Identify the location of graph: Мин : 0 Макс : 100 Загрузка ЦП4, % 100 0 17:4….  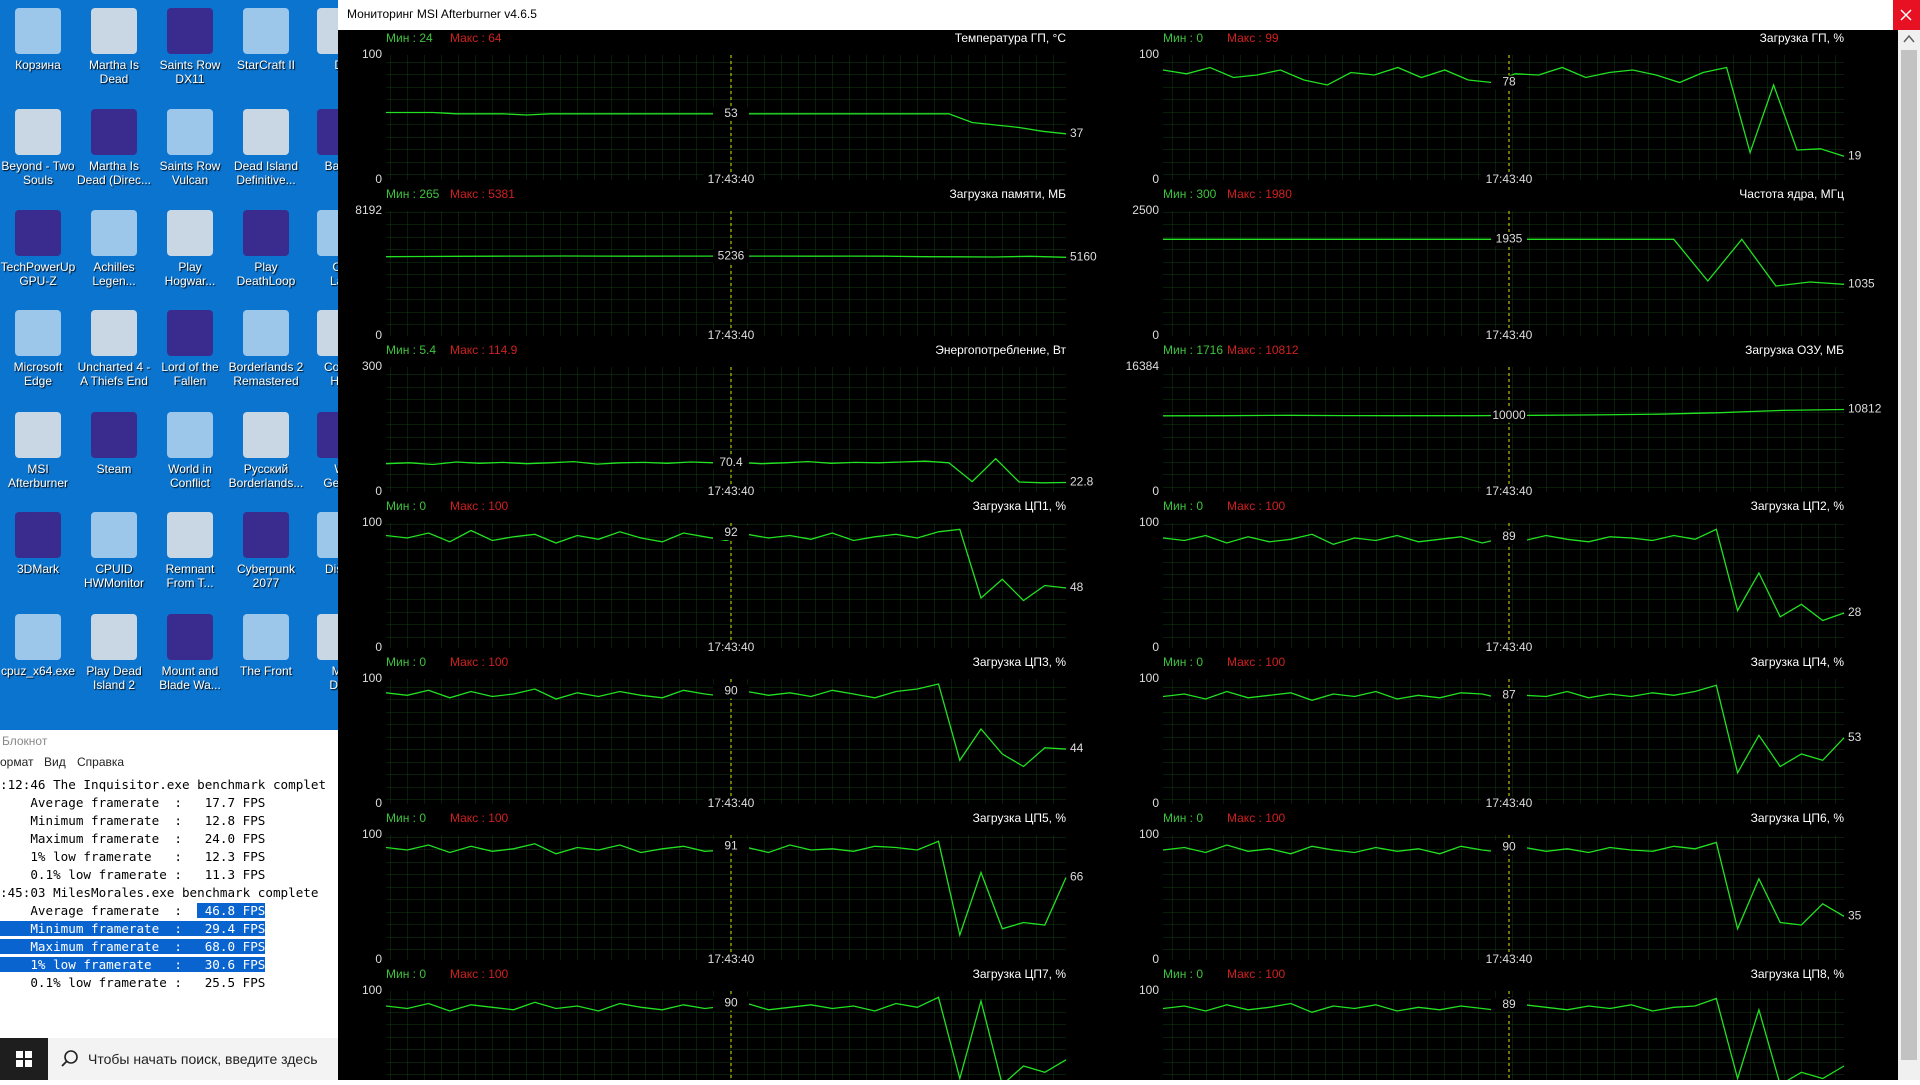
(1500, 733).